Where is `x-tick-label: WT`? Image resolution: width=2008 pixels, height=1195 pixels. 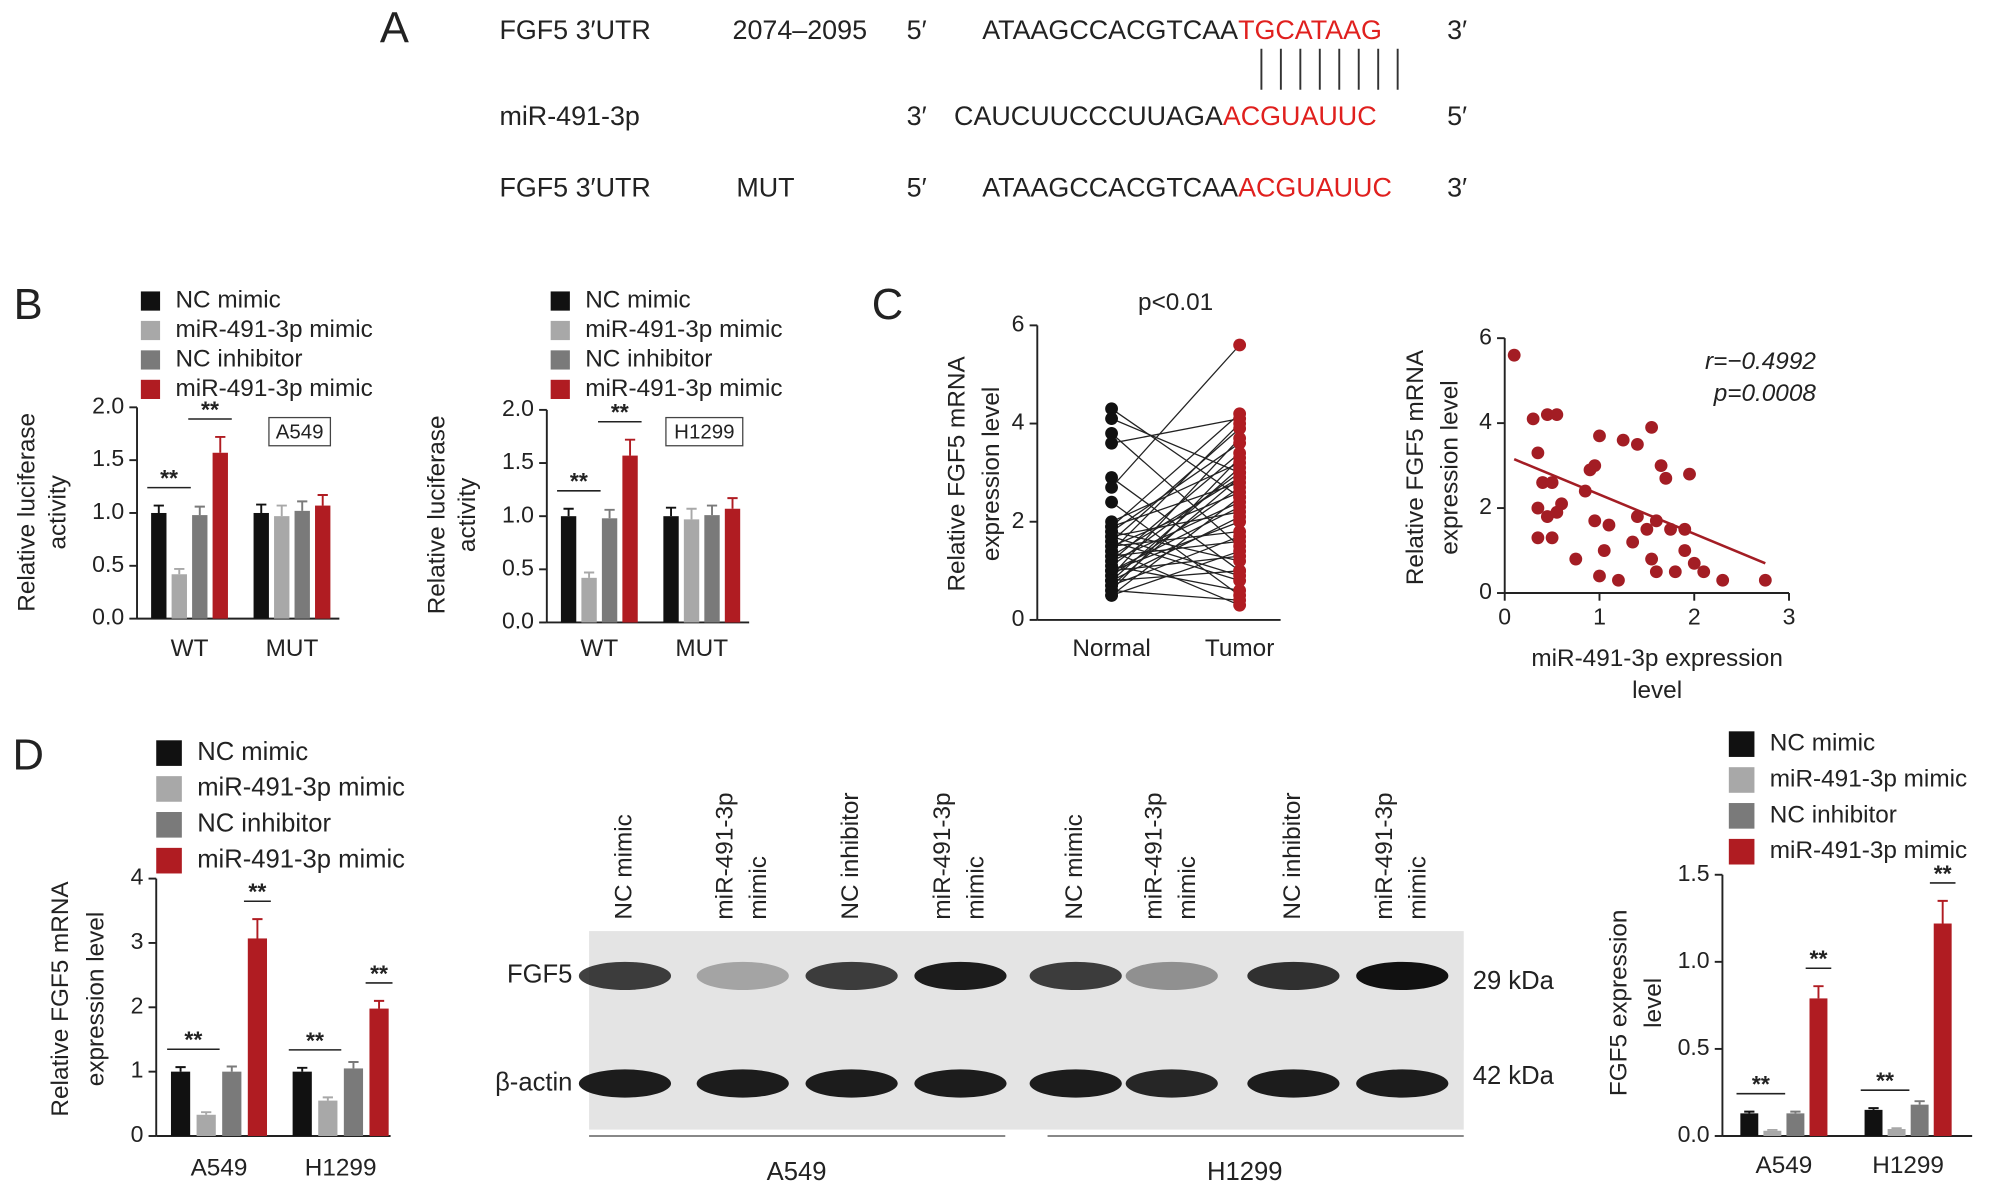
x-tick-label: WT is located at coordinates (599, 648).